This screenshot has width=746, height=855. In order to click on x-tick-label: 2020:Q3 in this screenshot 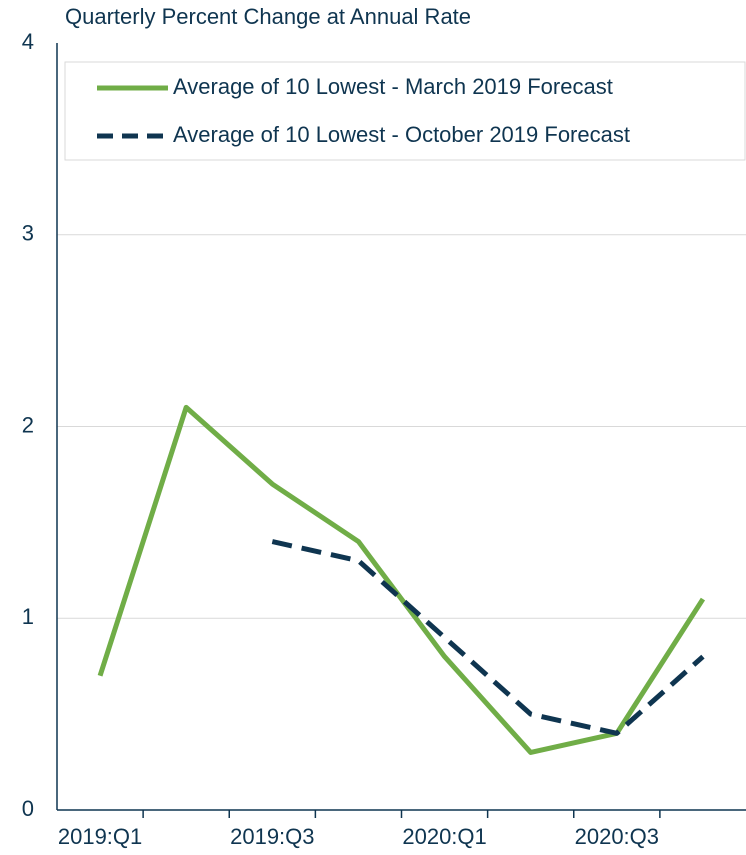, I will do `click(617, 836)`.